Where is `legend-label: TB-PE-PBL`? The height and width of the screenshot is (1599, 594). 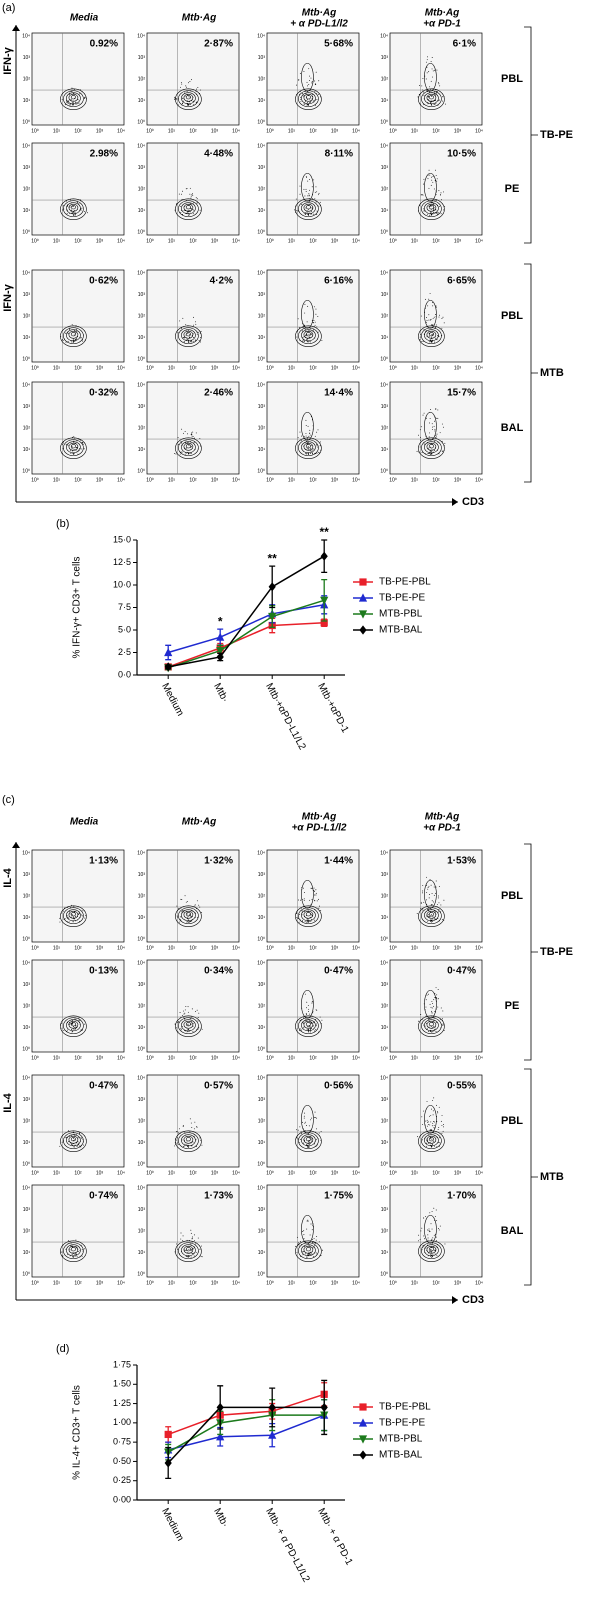 legend-label: TB-PE-PBL is located at coordinates (405, 1407).